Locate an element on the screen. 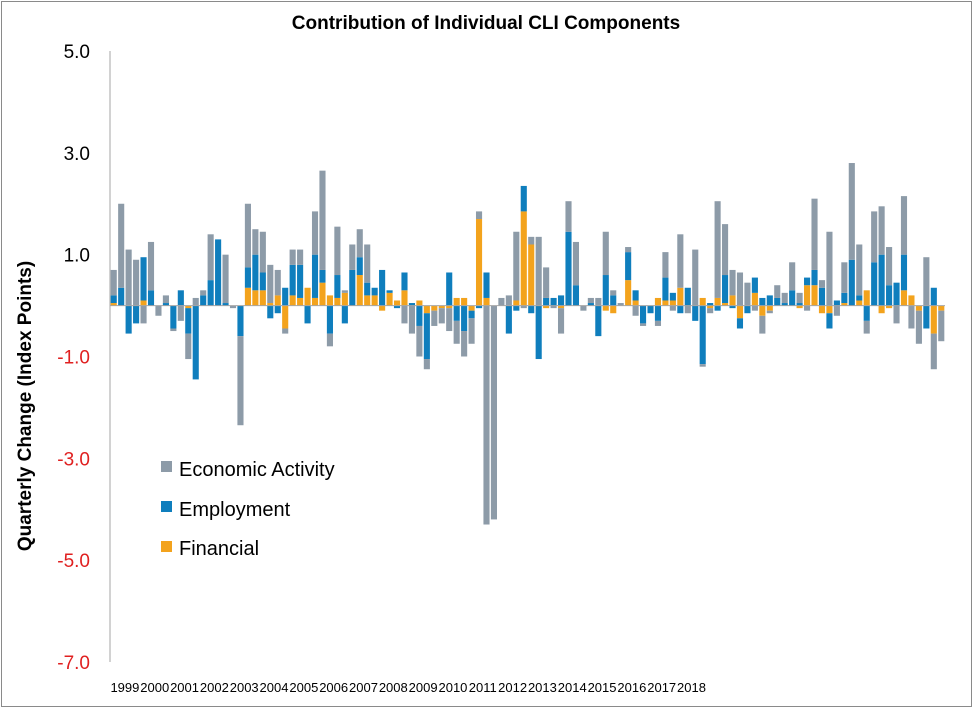 The height and width of the screenshot is (708, 973). x-tick-label: 2017 is located at coordinates (661, 687).